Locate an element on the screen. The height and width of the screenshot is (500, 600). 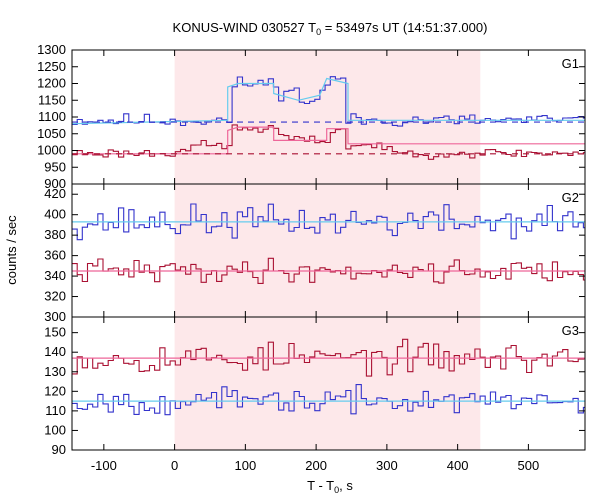
fit-pink-line is located at coordinates (328, 140).